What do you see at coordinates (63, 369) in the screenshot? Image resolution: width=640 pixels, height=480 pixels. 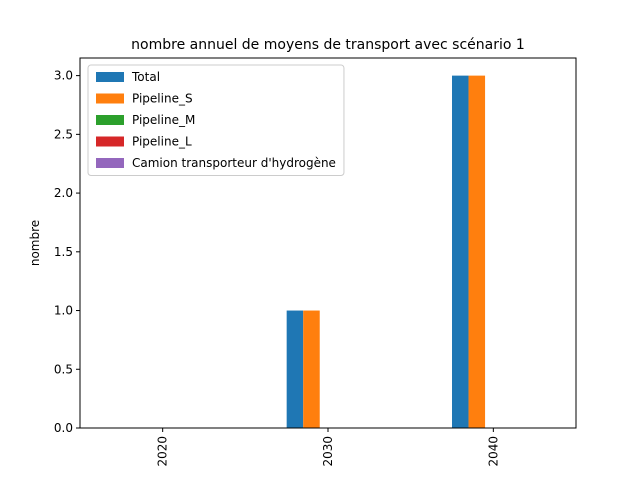 I see `y-tick-label: 0.5` at bounding box center [63, 369].